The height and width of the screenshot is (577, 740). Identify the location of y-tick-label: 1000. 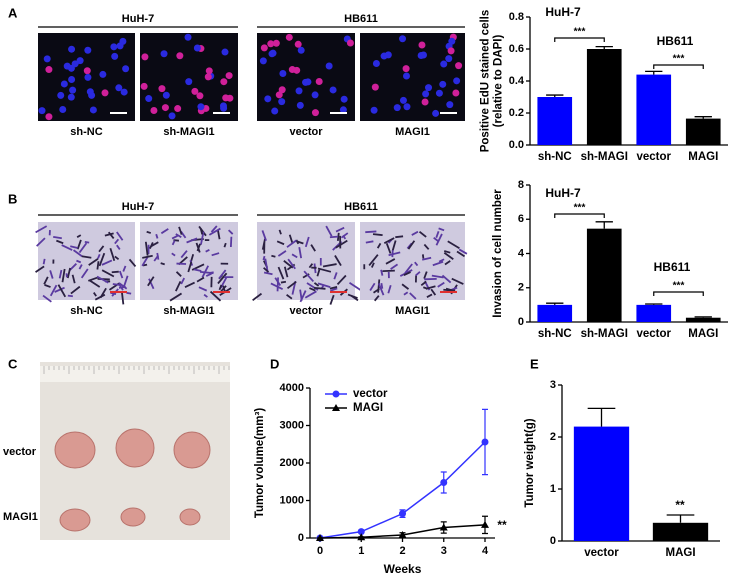
(292, 500).